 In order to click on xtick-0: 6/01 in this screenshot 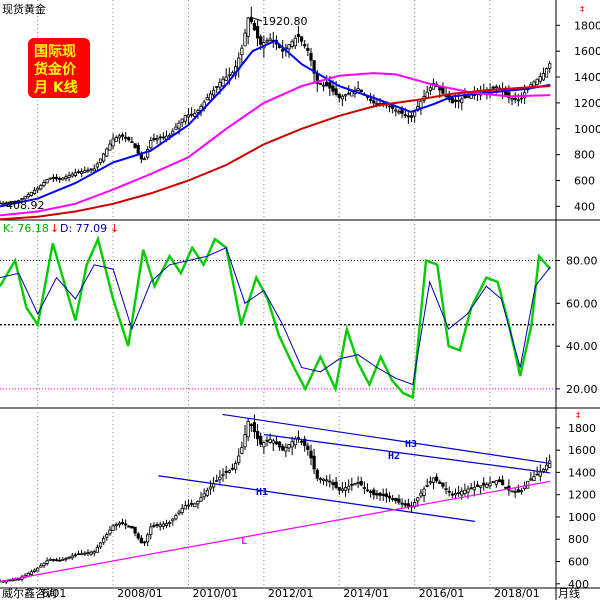, I will do `click(54, 593)`.